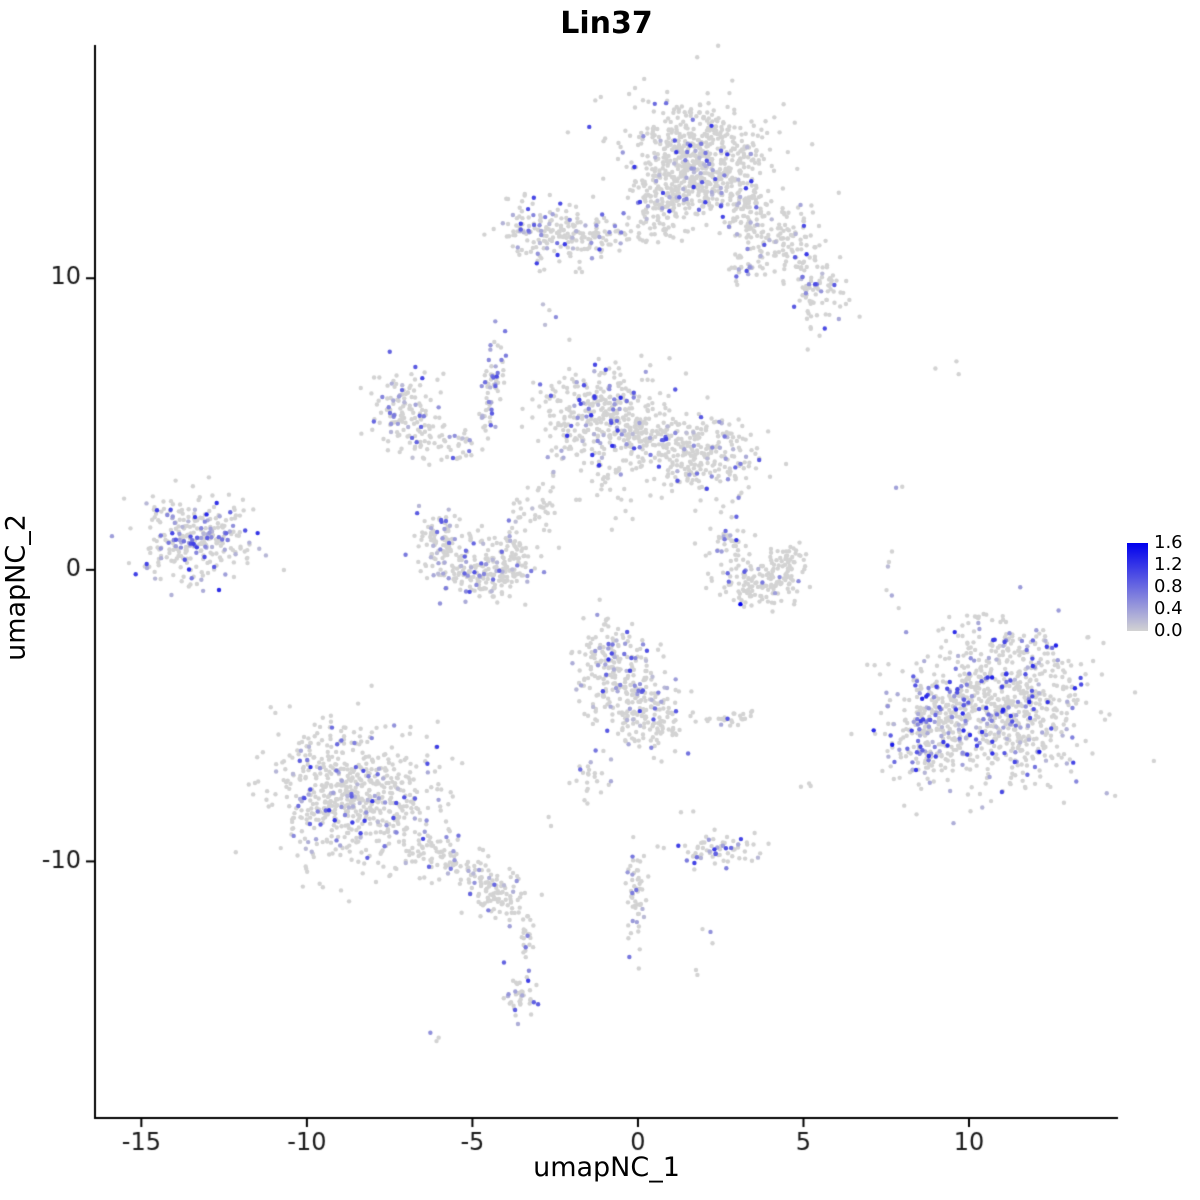  I want to click on x-axis-label: umapNC_1, so click(606, 1167).